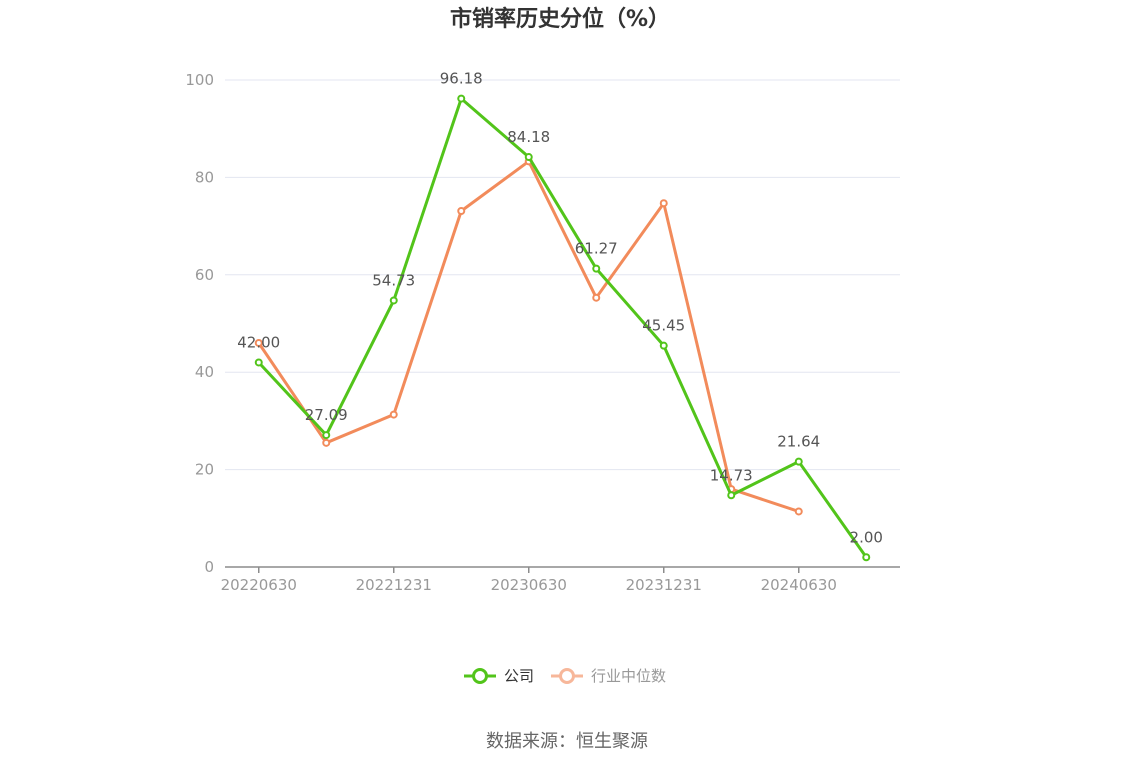 This screenshot has height=766, width=1134. Describe the element at coordinates (731, 475) in the screenshot. I see `data-label-20240331: 14.73` at that location.